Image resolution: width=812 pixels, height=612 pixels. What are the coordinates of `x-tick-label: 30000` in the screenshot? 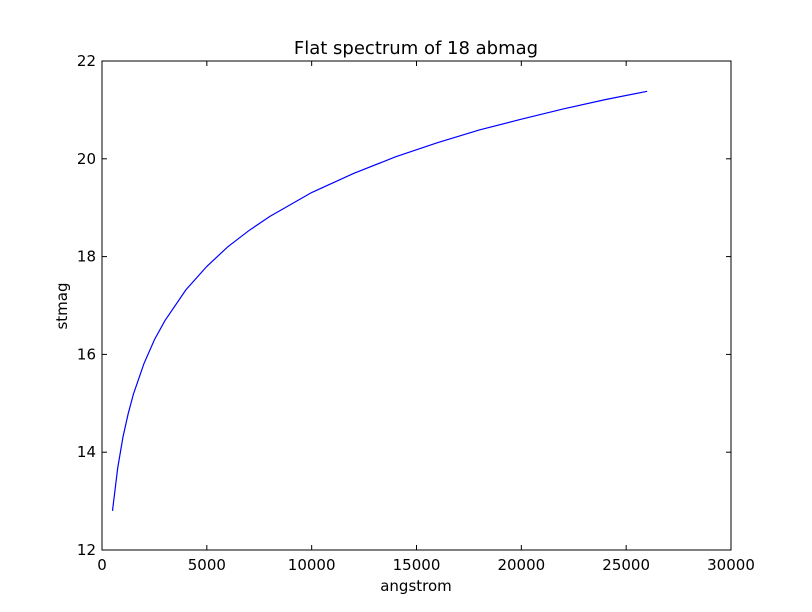 It's located at (731, 565).